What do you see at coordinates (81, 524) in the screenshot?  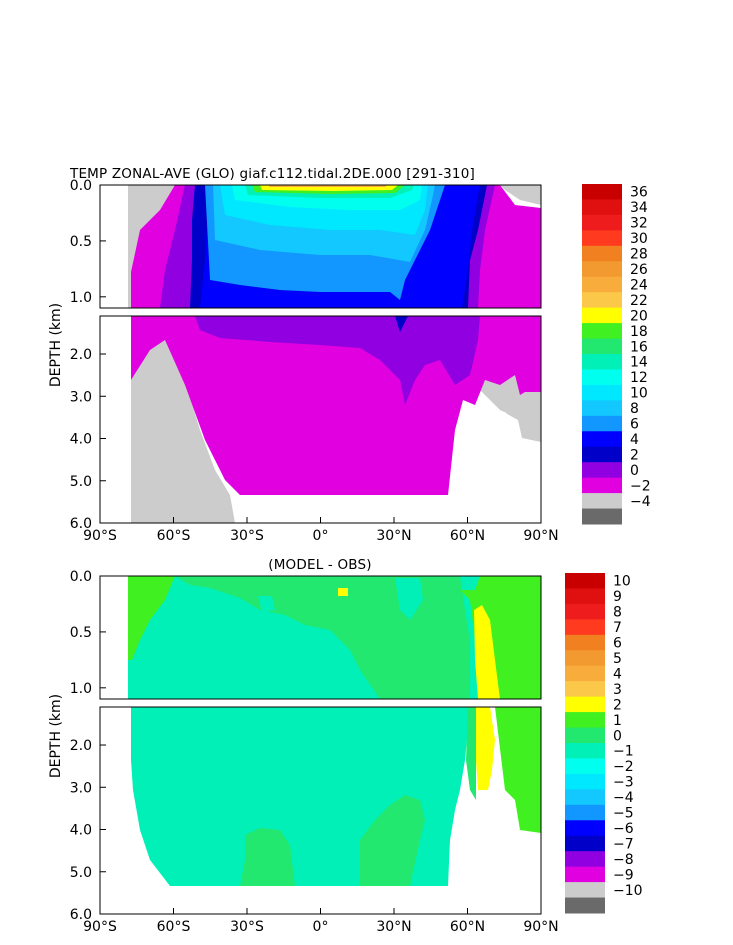 I see `y-tick-label: 6.0` at bounding box center [81, 524].